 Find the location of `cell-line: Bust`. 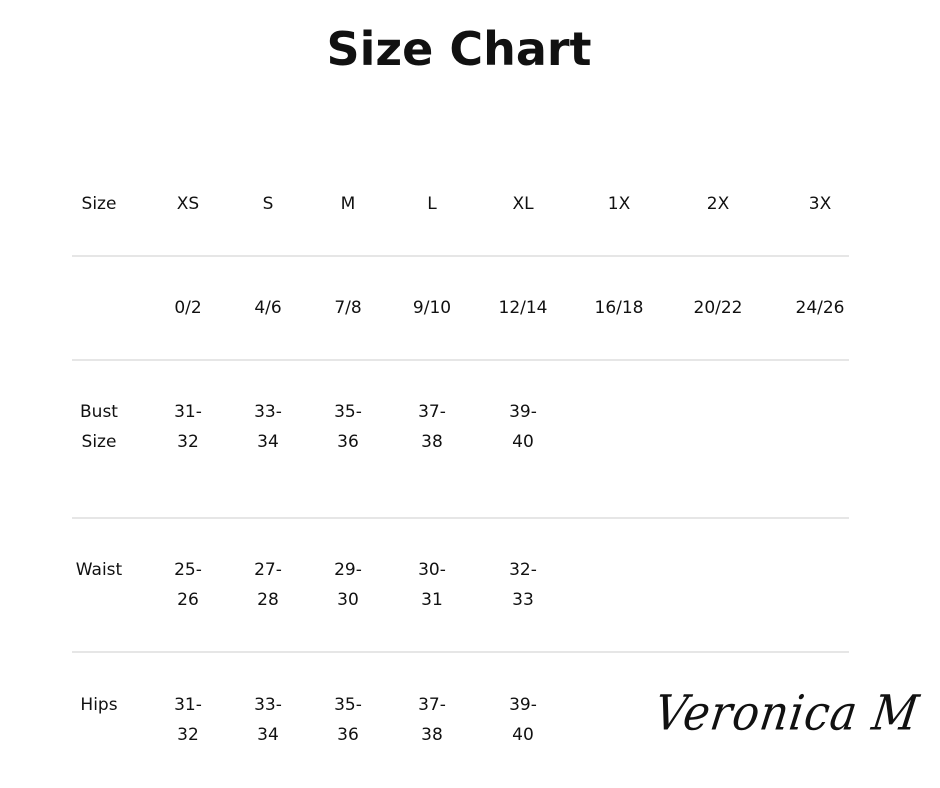

cell-line: Bust is located at coordinates (99, 412).